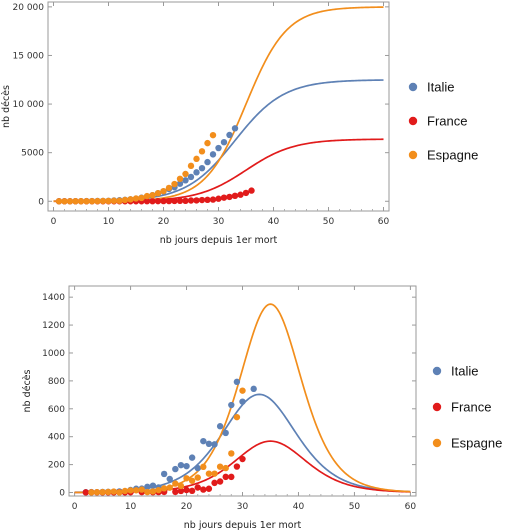  Describe the element at coordinates (32, 154) in the screenshot. I see `y-tick-label: 5000` at that location.